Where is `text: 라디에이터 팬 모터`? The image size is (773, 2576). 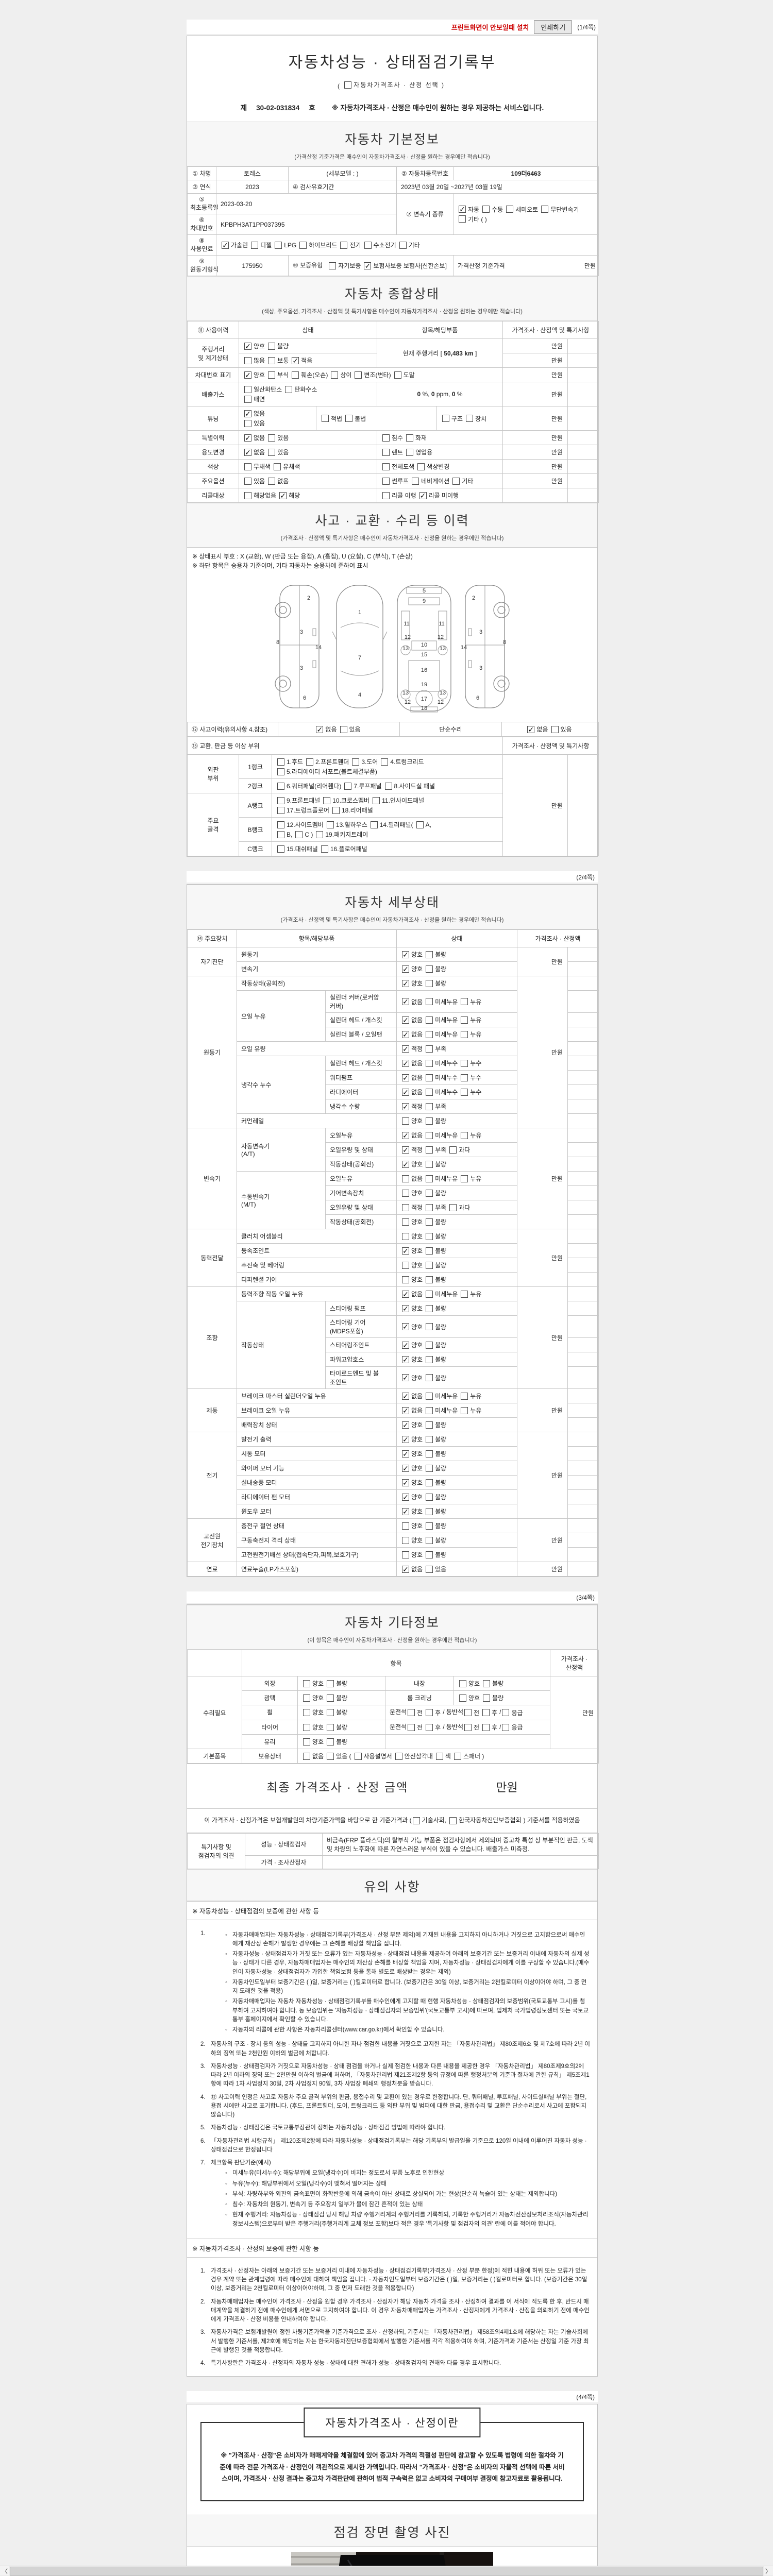
text: 라디에이터 팬 모터 is located at coordinates (265, 1498).